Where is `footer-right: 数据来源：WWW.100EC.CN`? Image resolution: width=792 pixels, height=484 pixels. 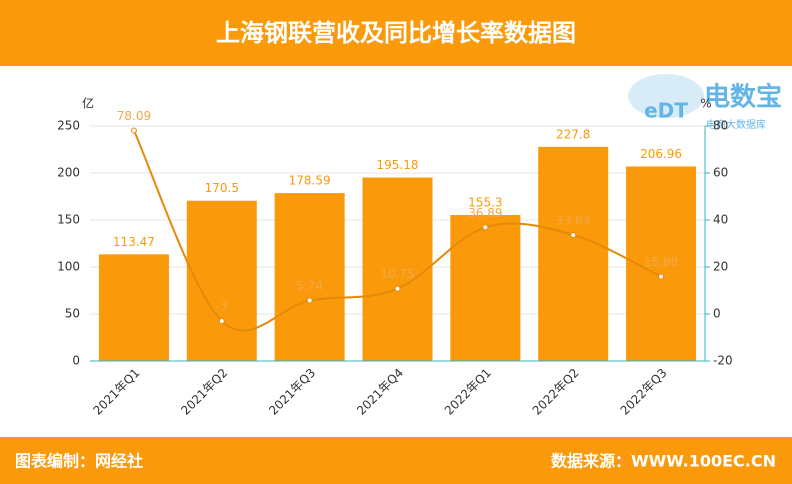 footer-right: 数据来源：WWW.100EC.CN is located at coordinates (663, 461).